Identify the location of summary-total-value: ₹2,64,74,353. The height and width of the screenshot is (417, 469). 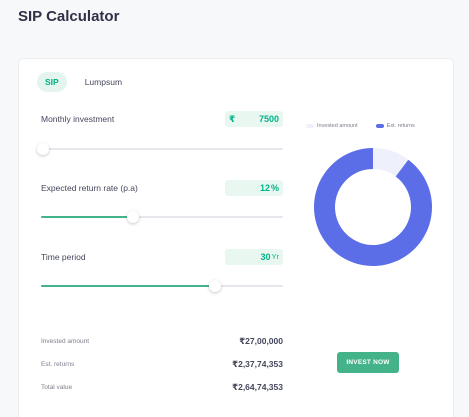
(257, 387).